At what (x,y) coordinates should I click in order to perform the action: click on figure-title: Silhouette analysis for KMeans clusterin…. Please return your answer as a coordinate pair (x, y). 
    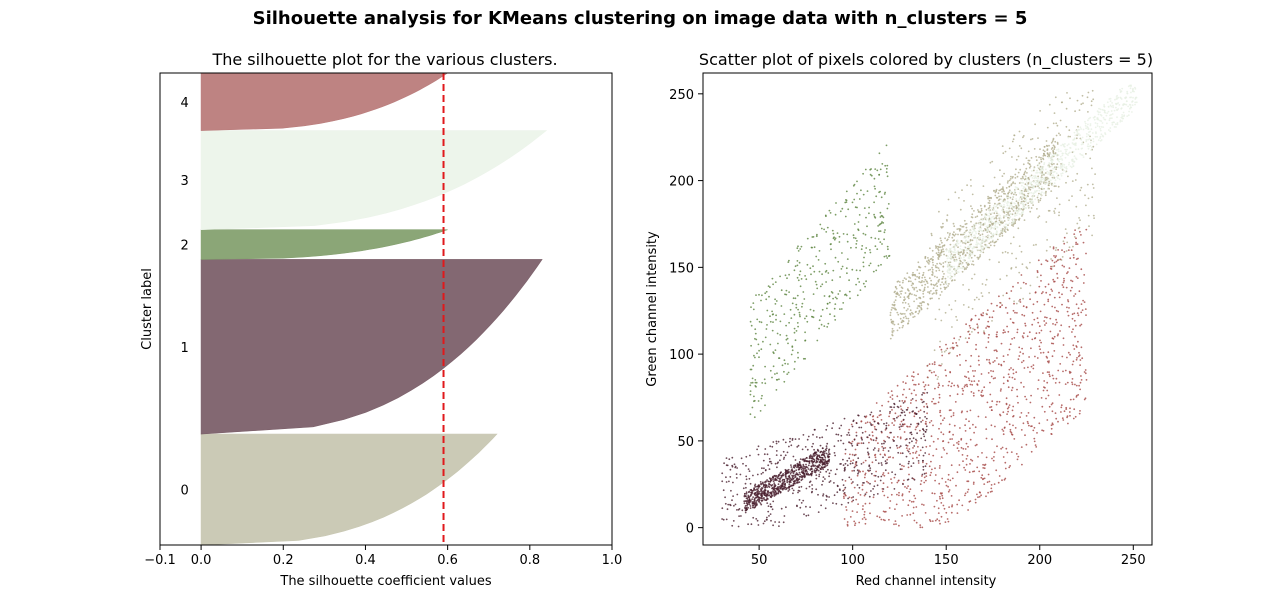
    Looking at the image, I should click on (640, 18).